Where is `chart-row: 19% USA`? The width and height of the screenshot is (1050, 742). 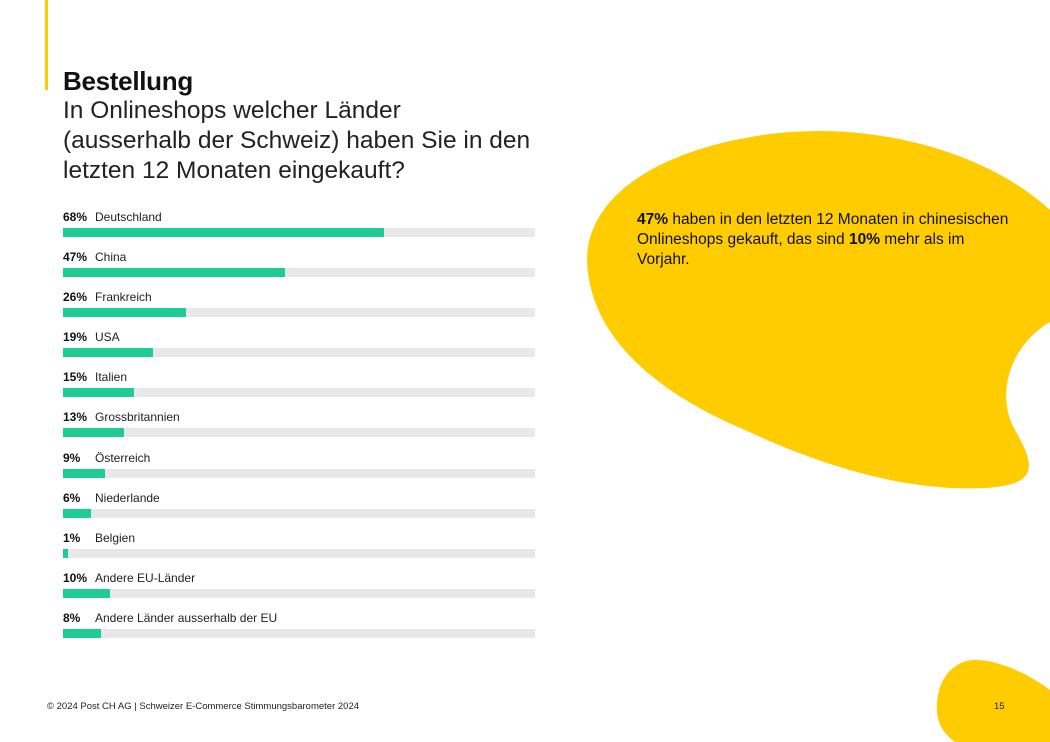
chart-row: 19% USA is located at coordinates (299, 349).